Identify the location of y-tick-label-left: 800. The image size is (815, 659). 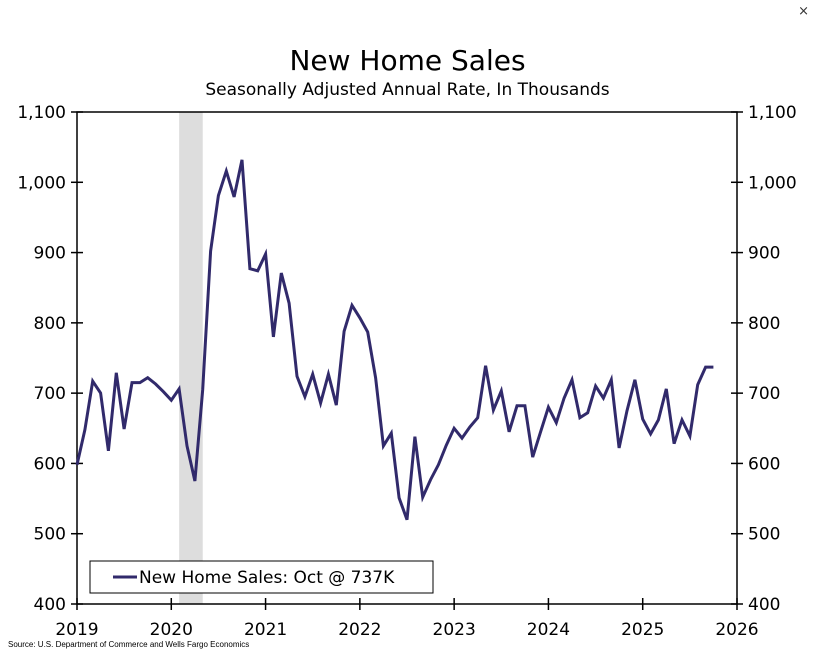
(50, 324).